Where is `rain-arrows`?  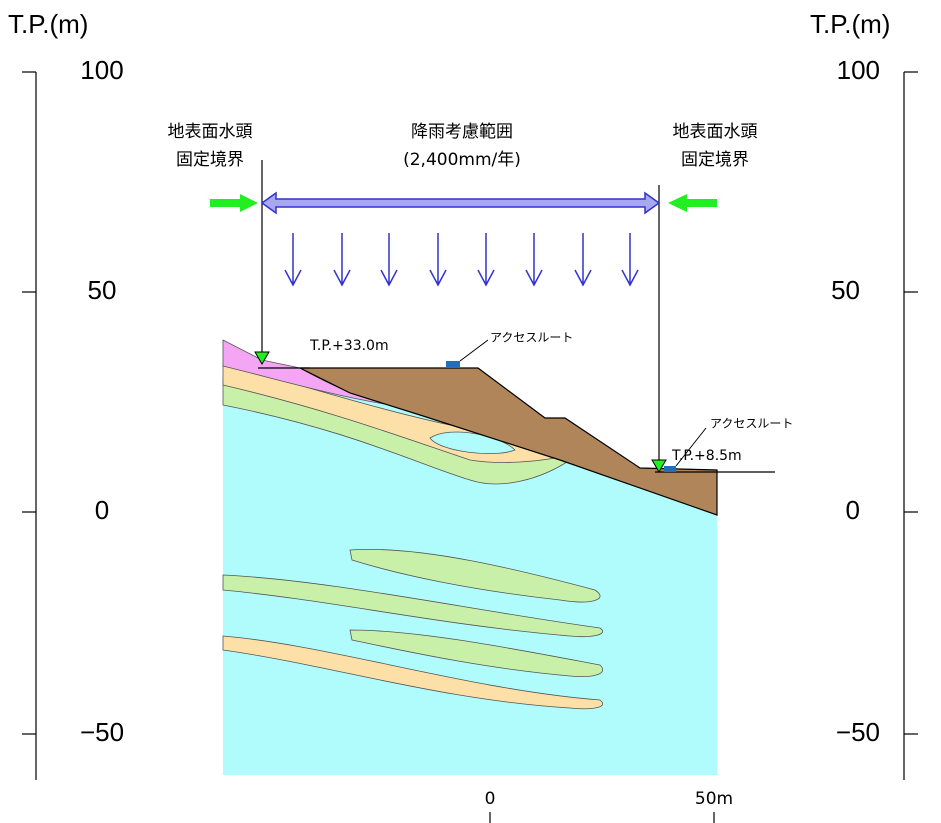 rain-arrows is located at coordinates (461, 260).